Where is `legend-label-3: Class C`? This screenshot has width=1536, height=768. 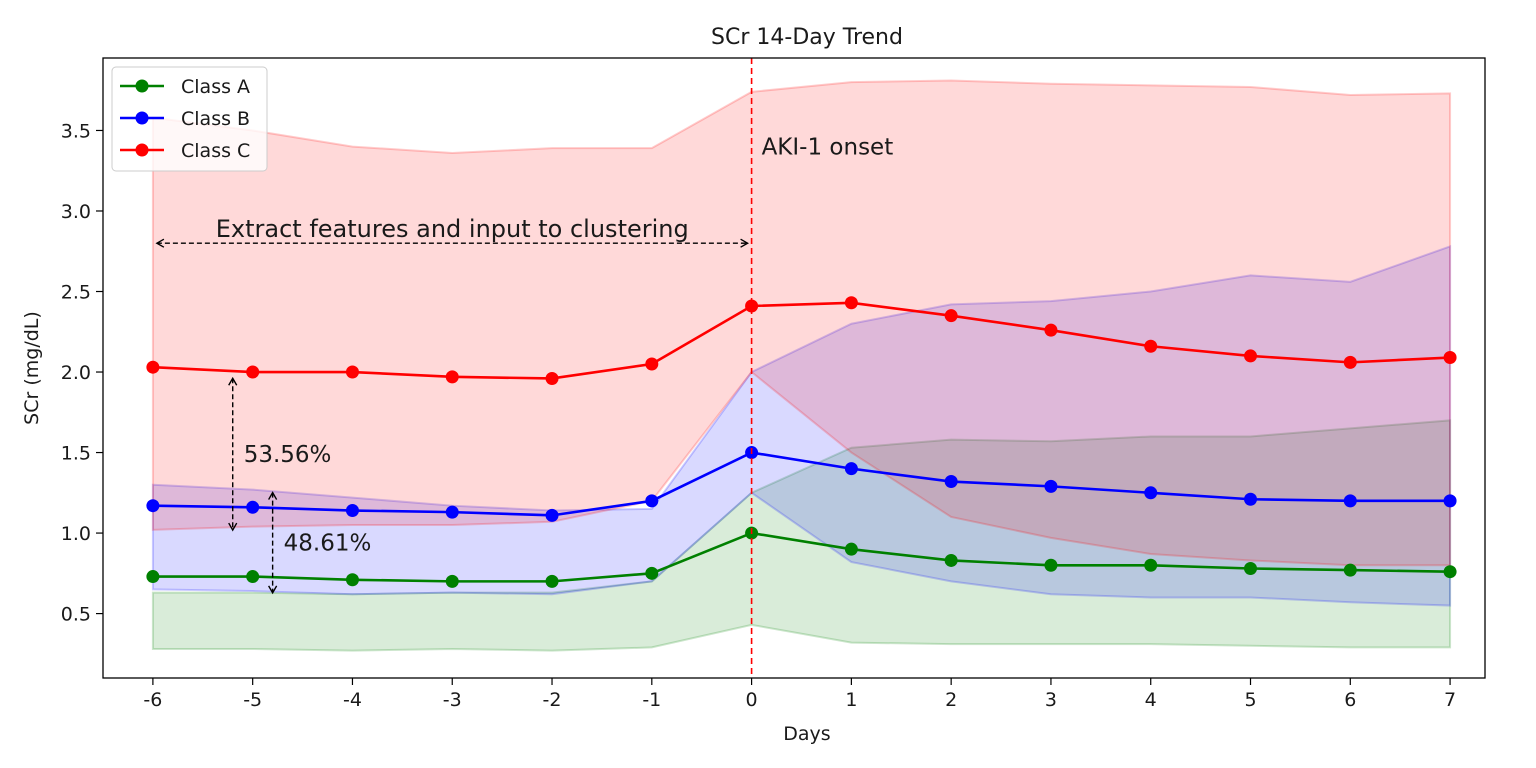 legend-label-3: Class C is located at coordinates (215, 151).